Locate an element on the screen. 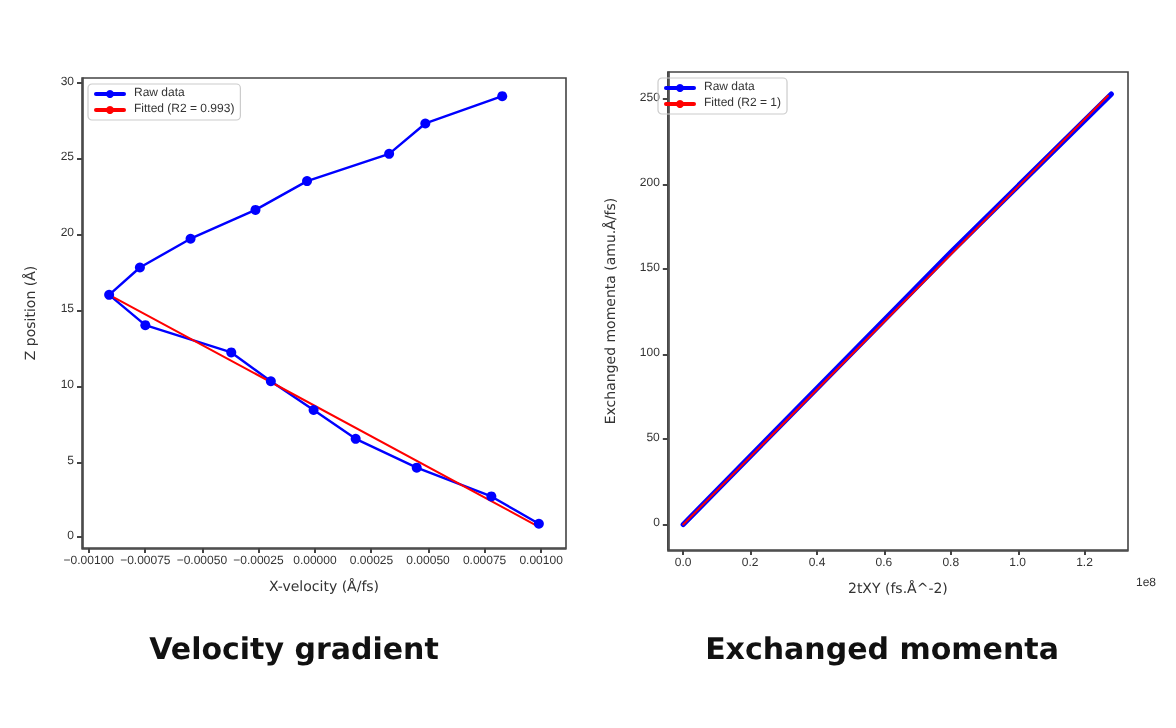 The width and height of the screenshot is (1176, 728). text: Velocity gradient is located at coordinates (294, 649).